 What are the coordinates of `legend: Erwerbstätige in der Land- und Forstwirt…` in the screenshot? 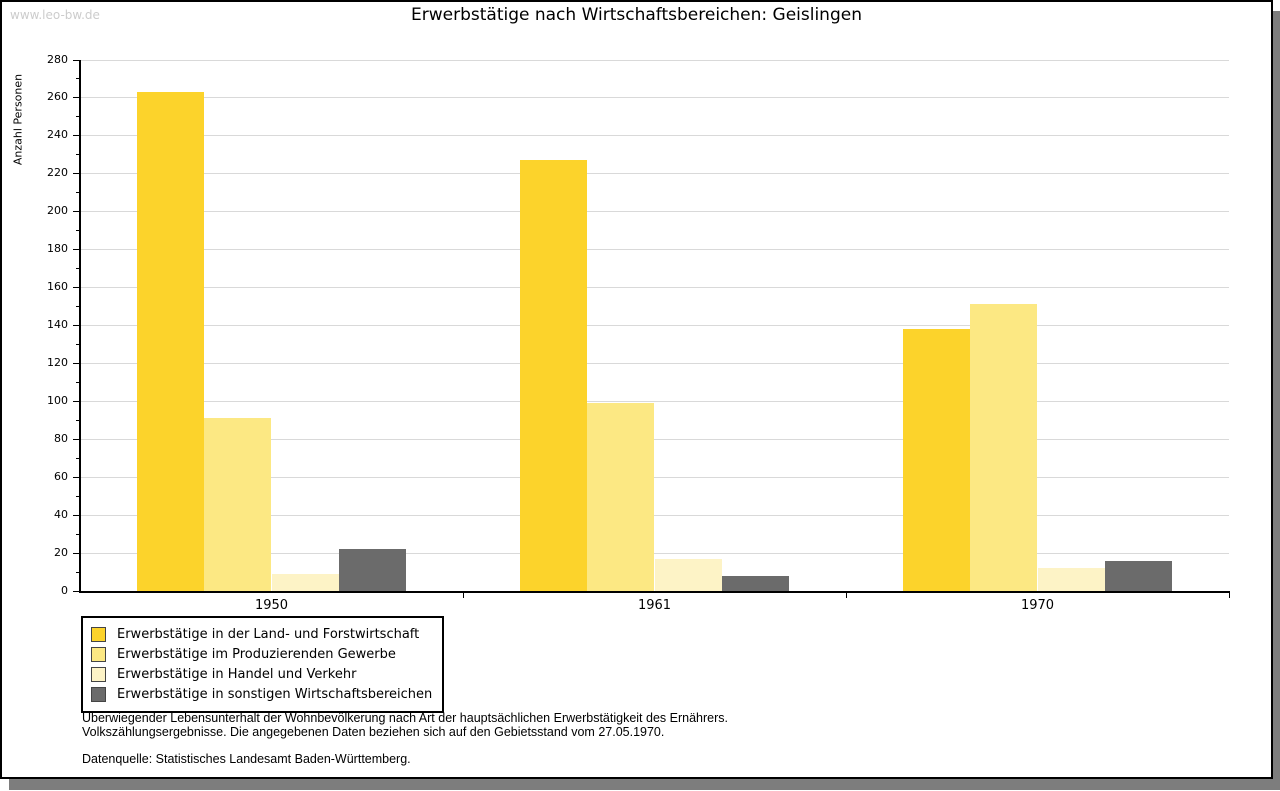 It's located at (263, 664).